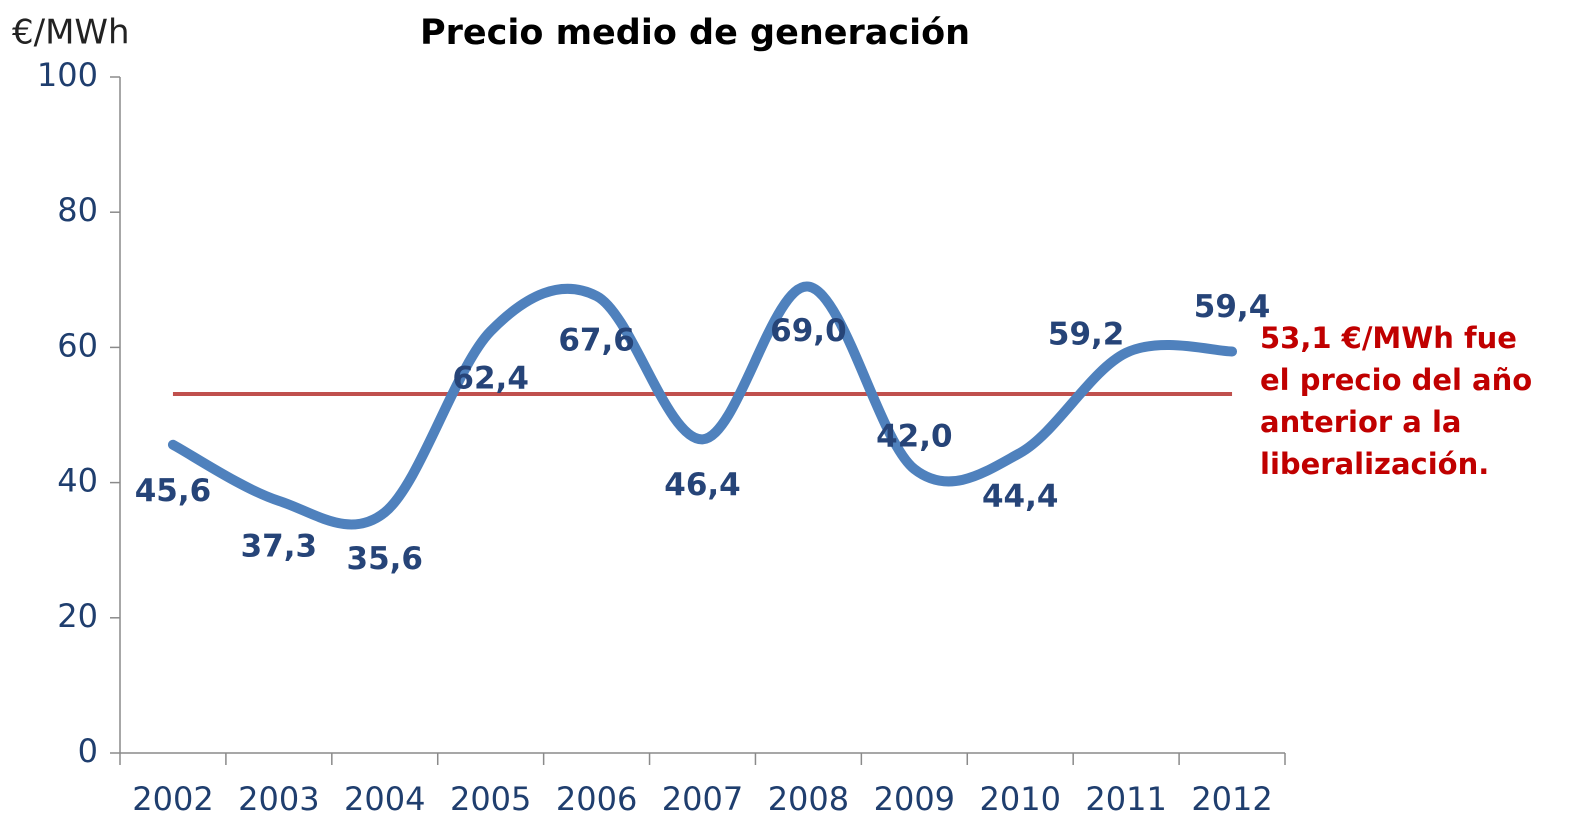 This screenshot has width=1596, height=832. I want to click on y-axis-label: €/MWh, so click(71, 33).